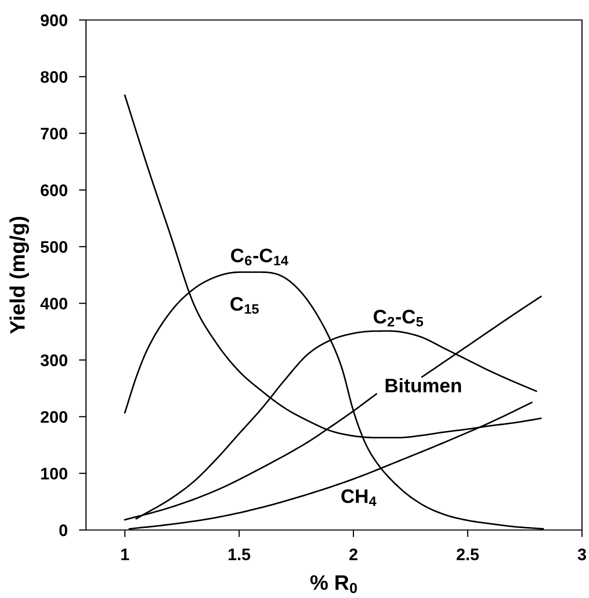 The image size is (589, 598). Describe the element at coordinates (399, 318) in the screenshot. I see `annotation: C$_{2}$-C$_{5}$` at that location.